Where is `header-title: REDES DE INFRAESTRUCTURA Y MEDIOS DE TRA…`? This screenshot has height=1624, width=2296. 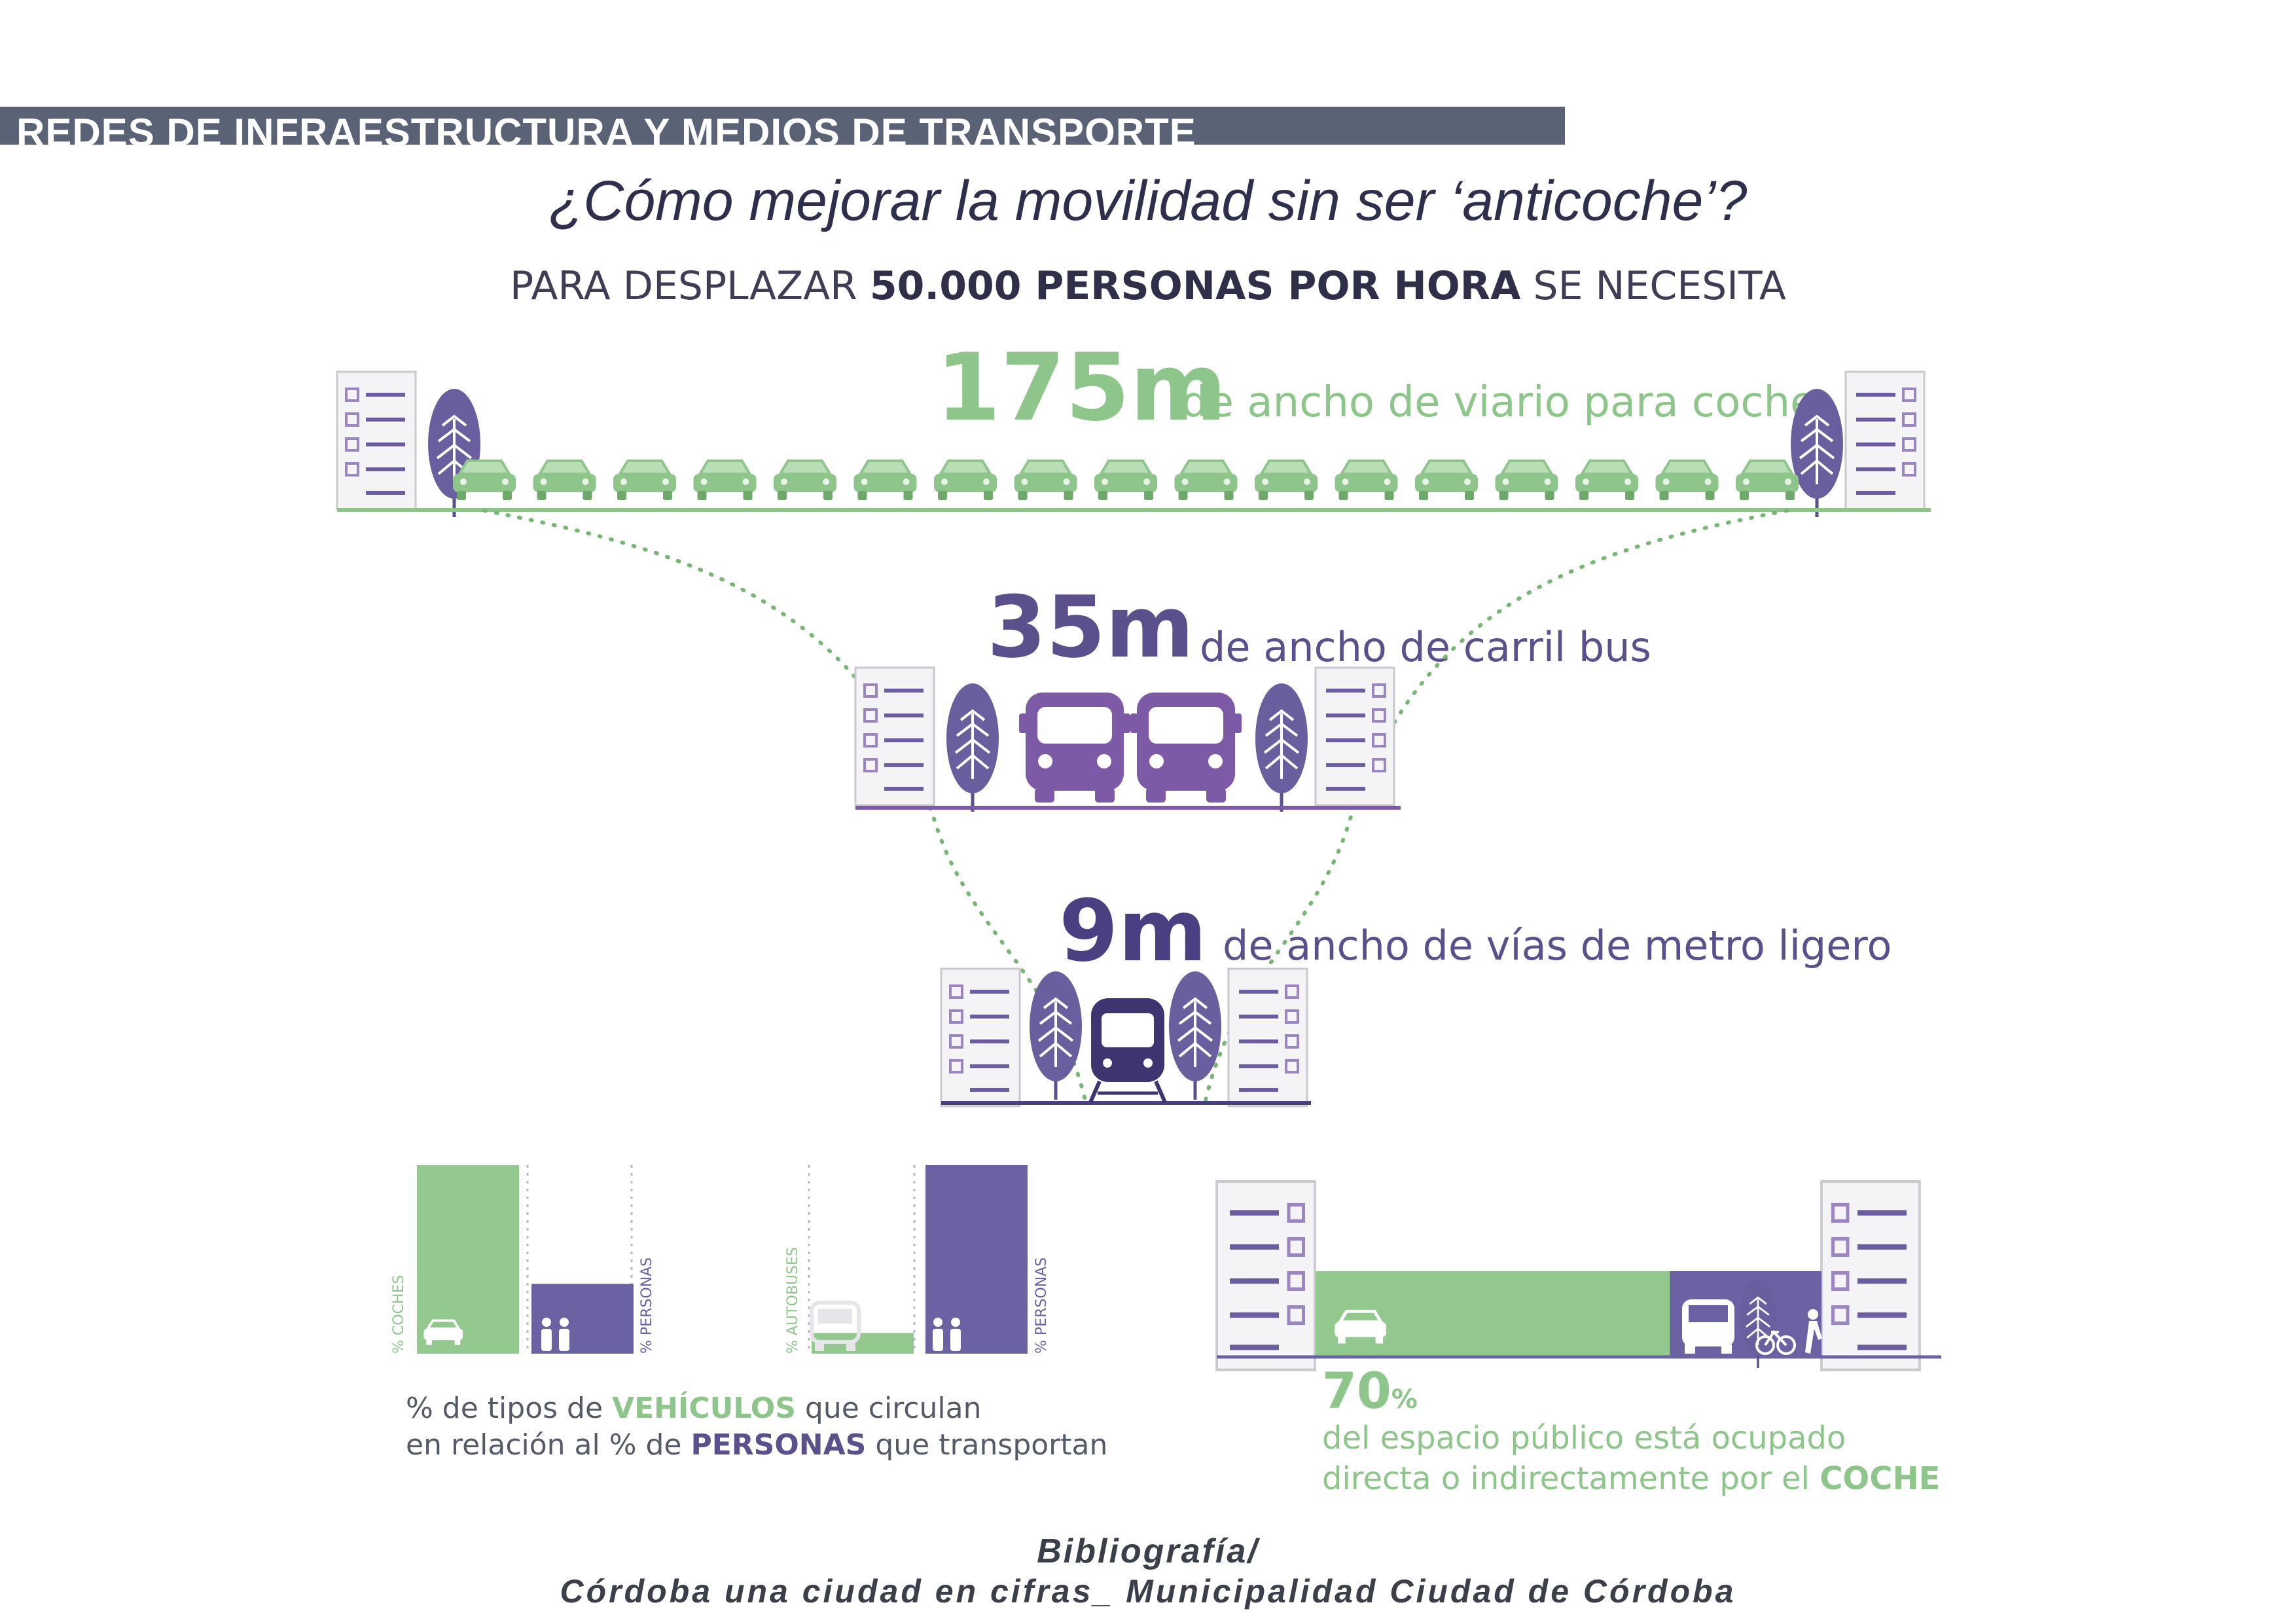
header-title: REDES DE INFRAESTRUCTURA Y MEDIOS DE TRA… is located at coordinates (606, 128).